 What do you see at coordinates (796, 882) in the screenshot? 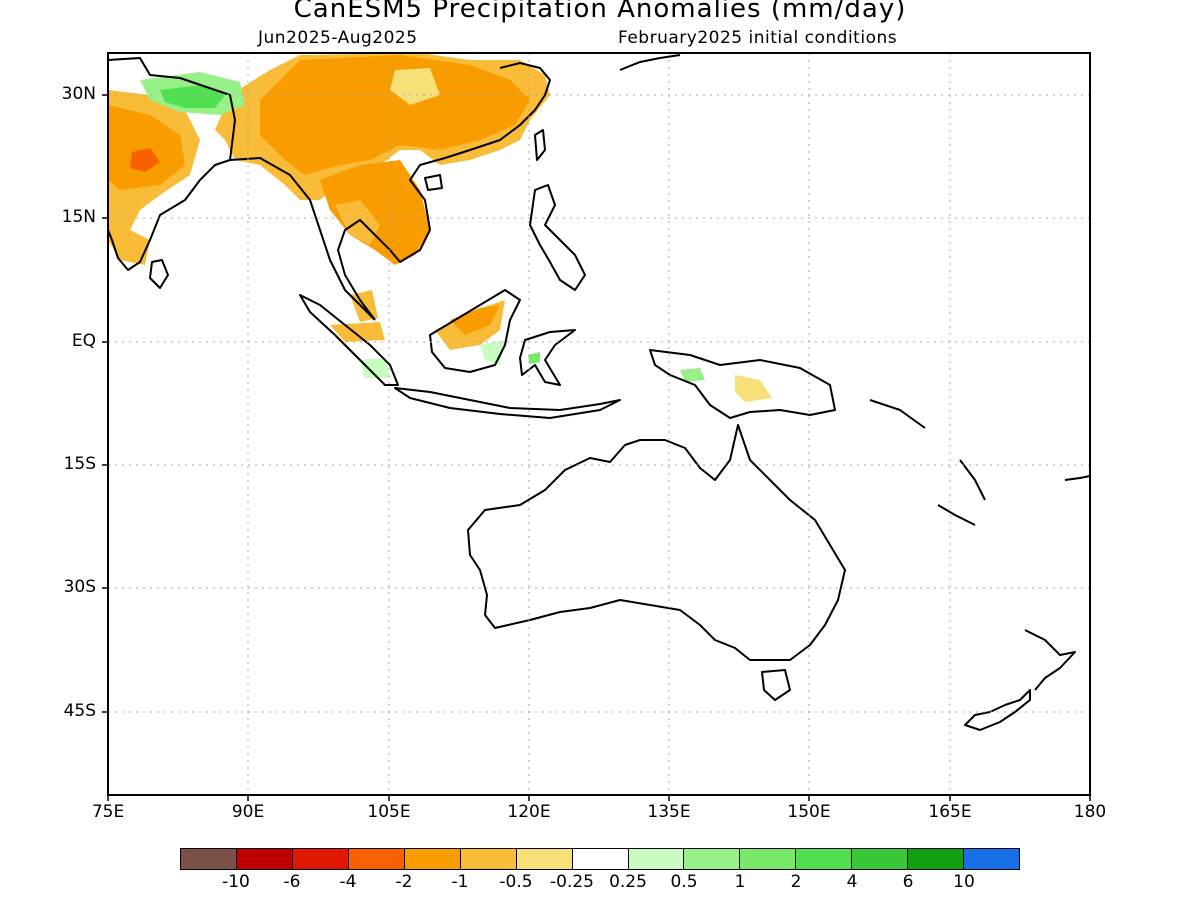
I see `colorbar-label: 2` at bounding box center [796, 882].